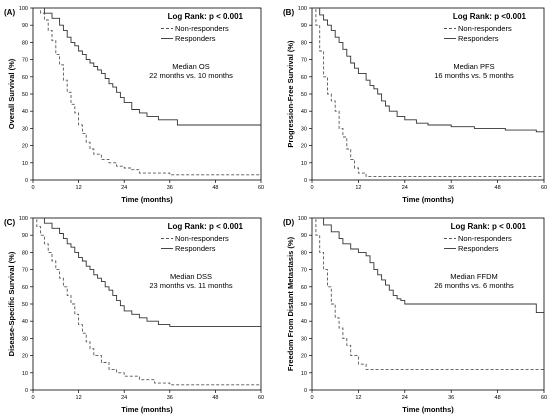 The width and height of the screenshot is (550, 420). I want to click on panel-label: (C), so click(9, 222).